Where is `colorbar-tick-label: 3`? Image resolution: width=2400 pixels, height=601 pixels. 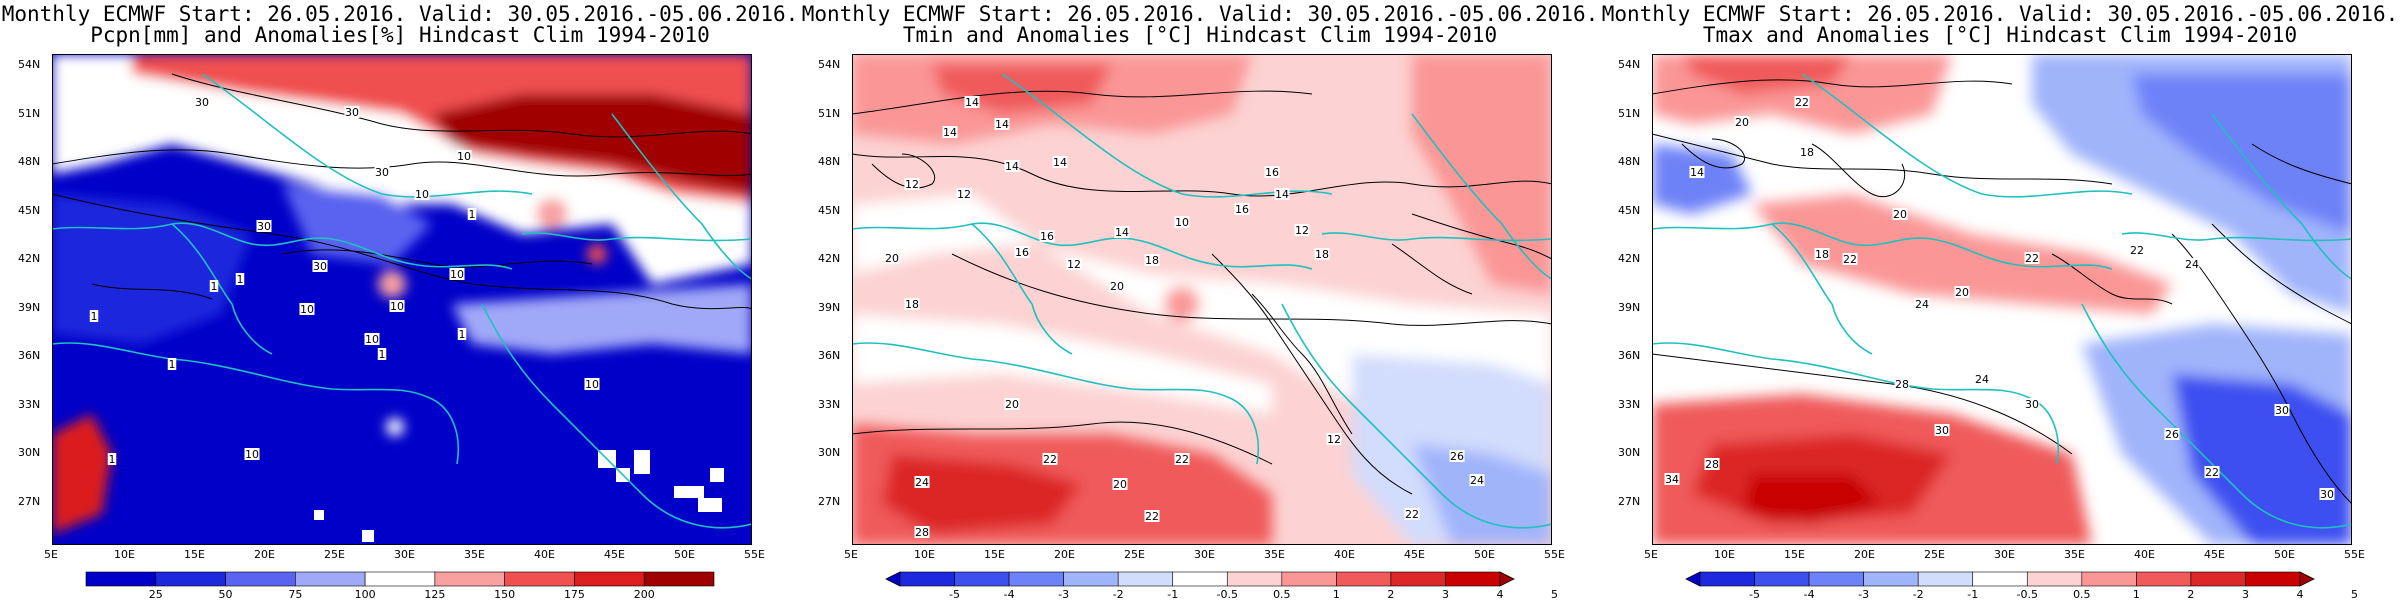 colorbar-tick-label: 3 is located at coordinates (2245, 594).